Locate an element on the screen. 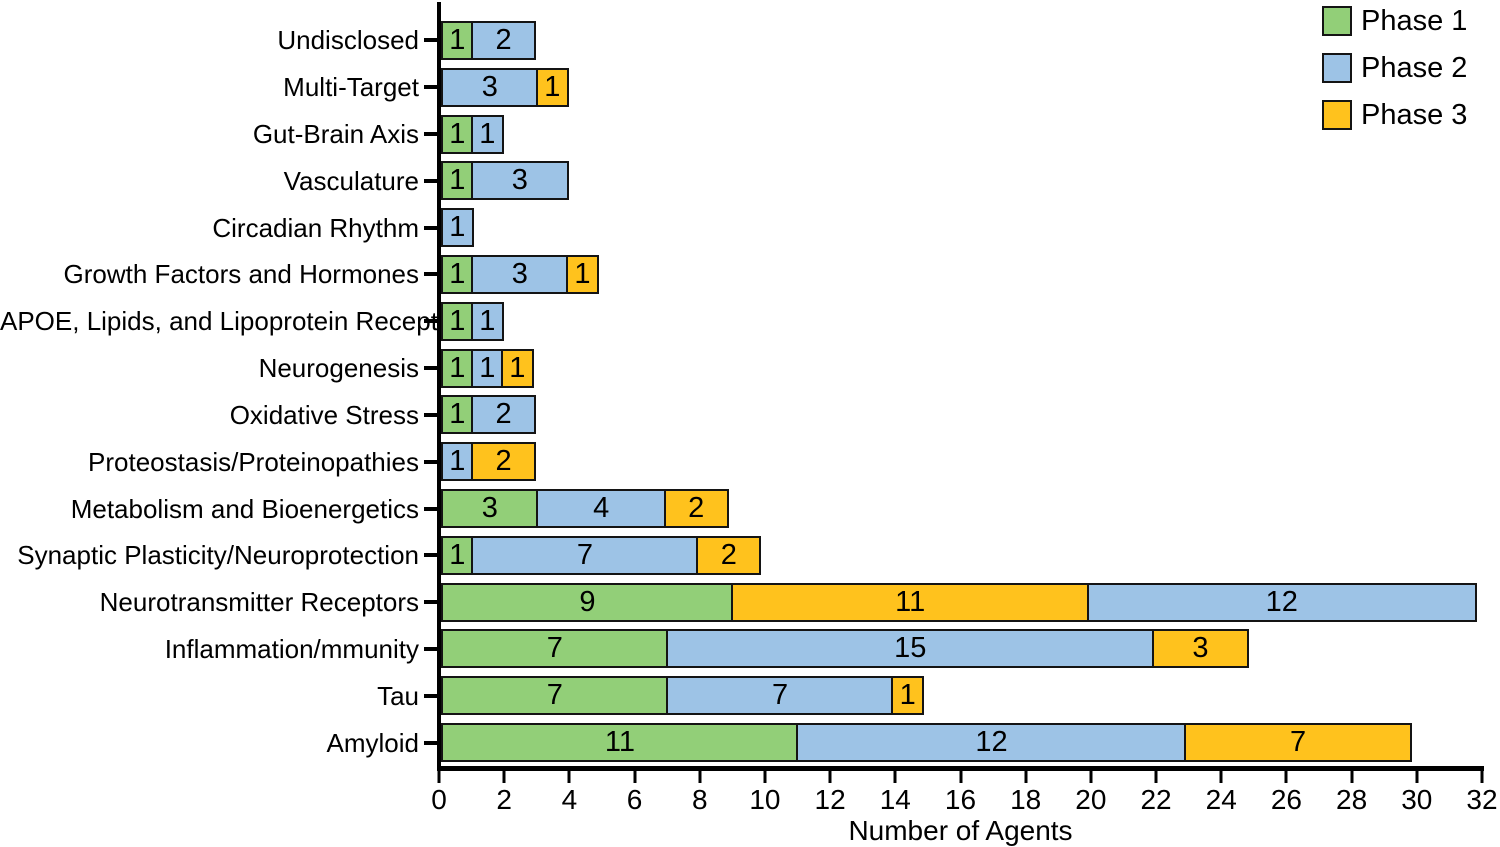 The width and height of the screenshot is (1500, 847). x-tick-label-28: 28 is located at coordinates (1352, 799).